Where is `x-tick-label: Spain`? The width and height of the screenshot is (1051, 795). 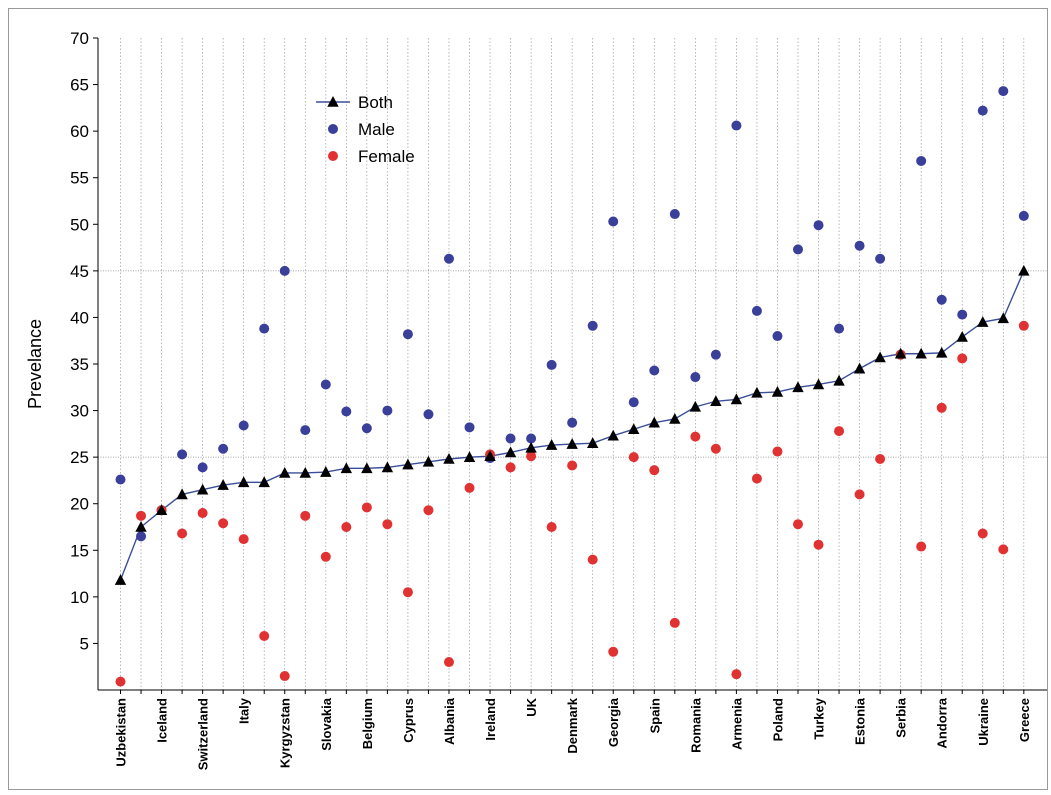 x-tick-label: Spain is located at coordinates (654, 715).